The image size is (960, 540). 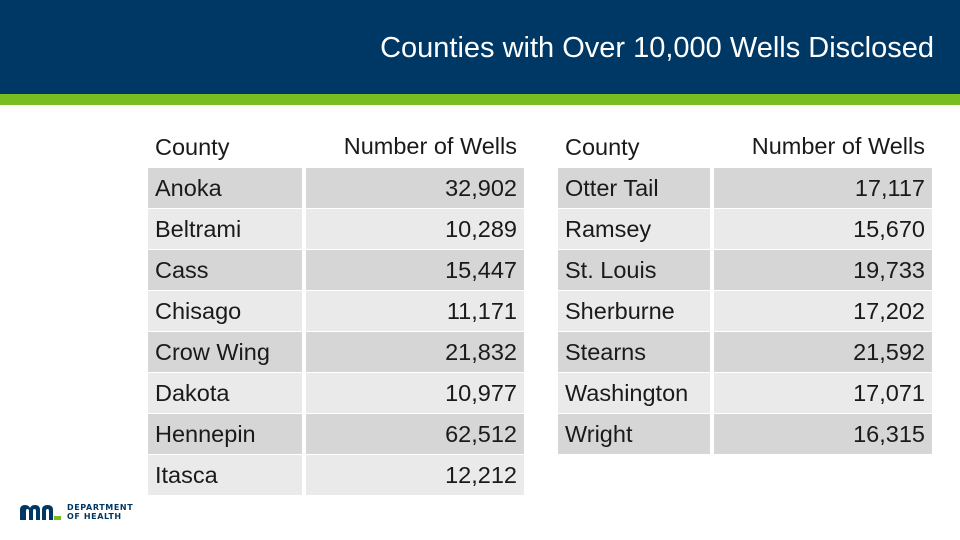 I want to click on table-row: Otter Tail 17,117, so click(x=747, y=188).